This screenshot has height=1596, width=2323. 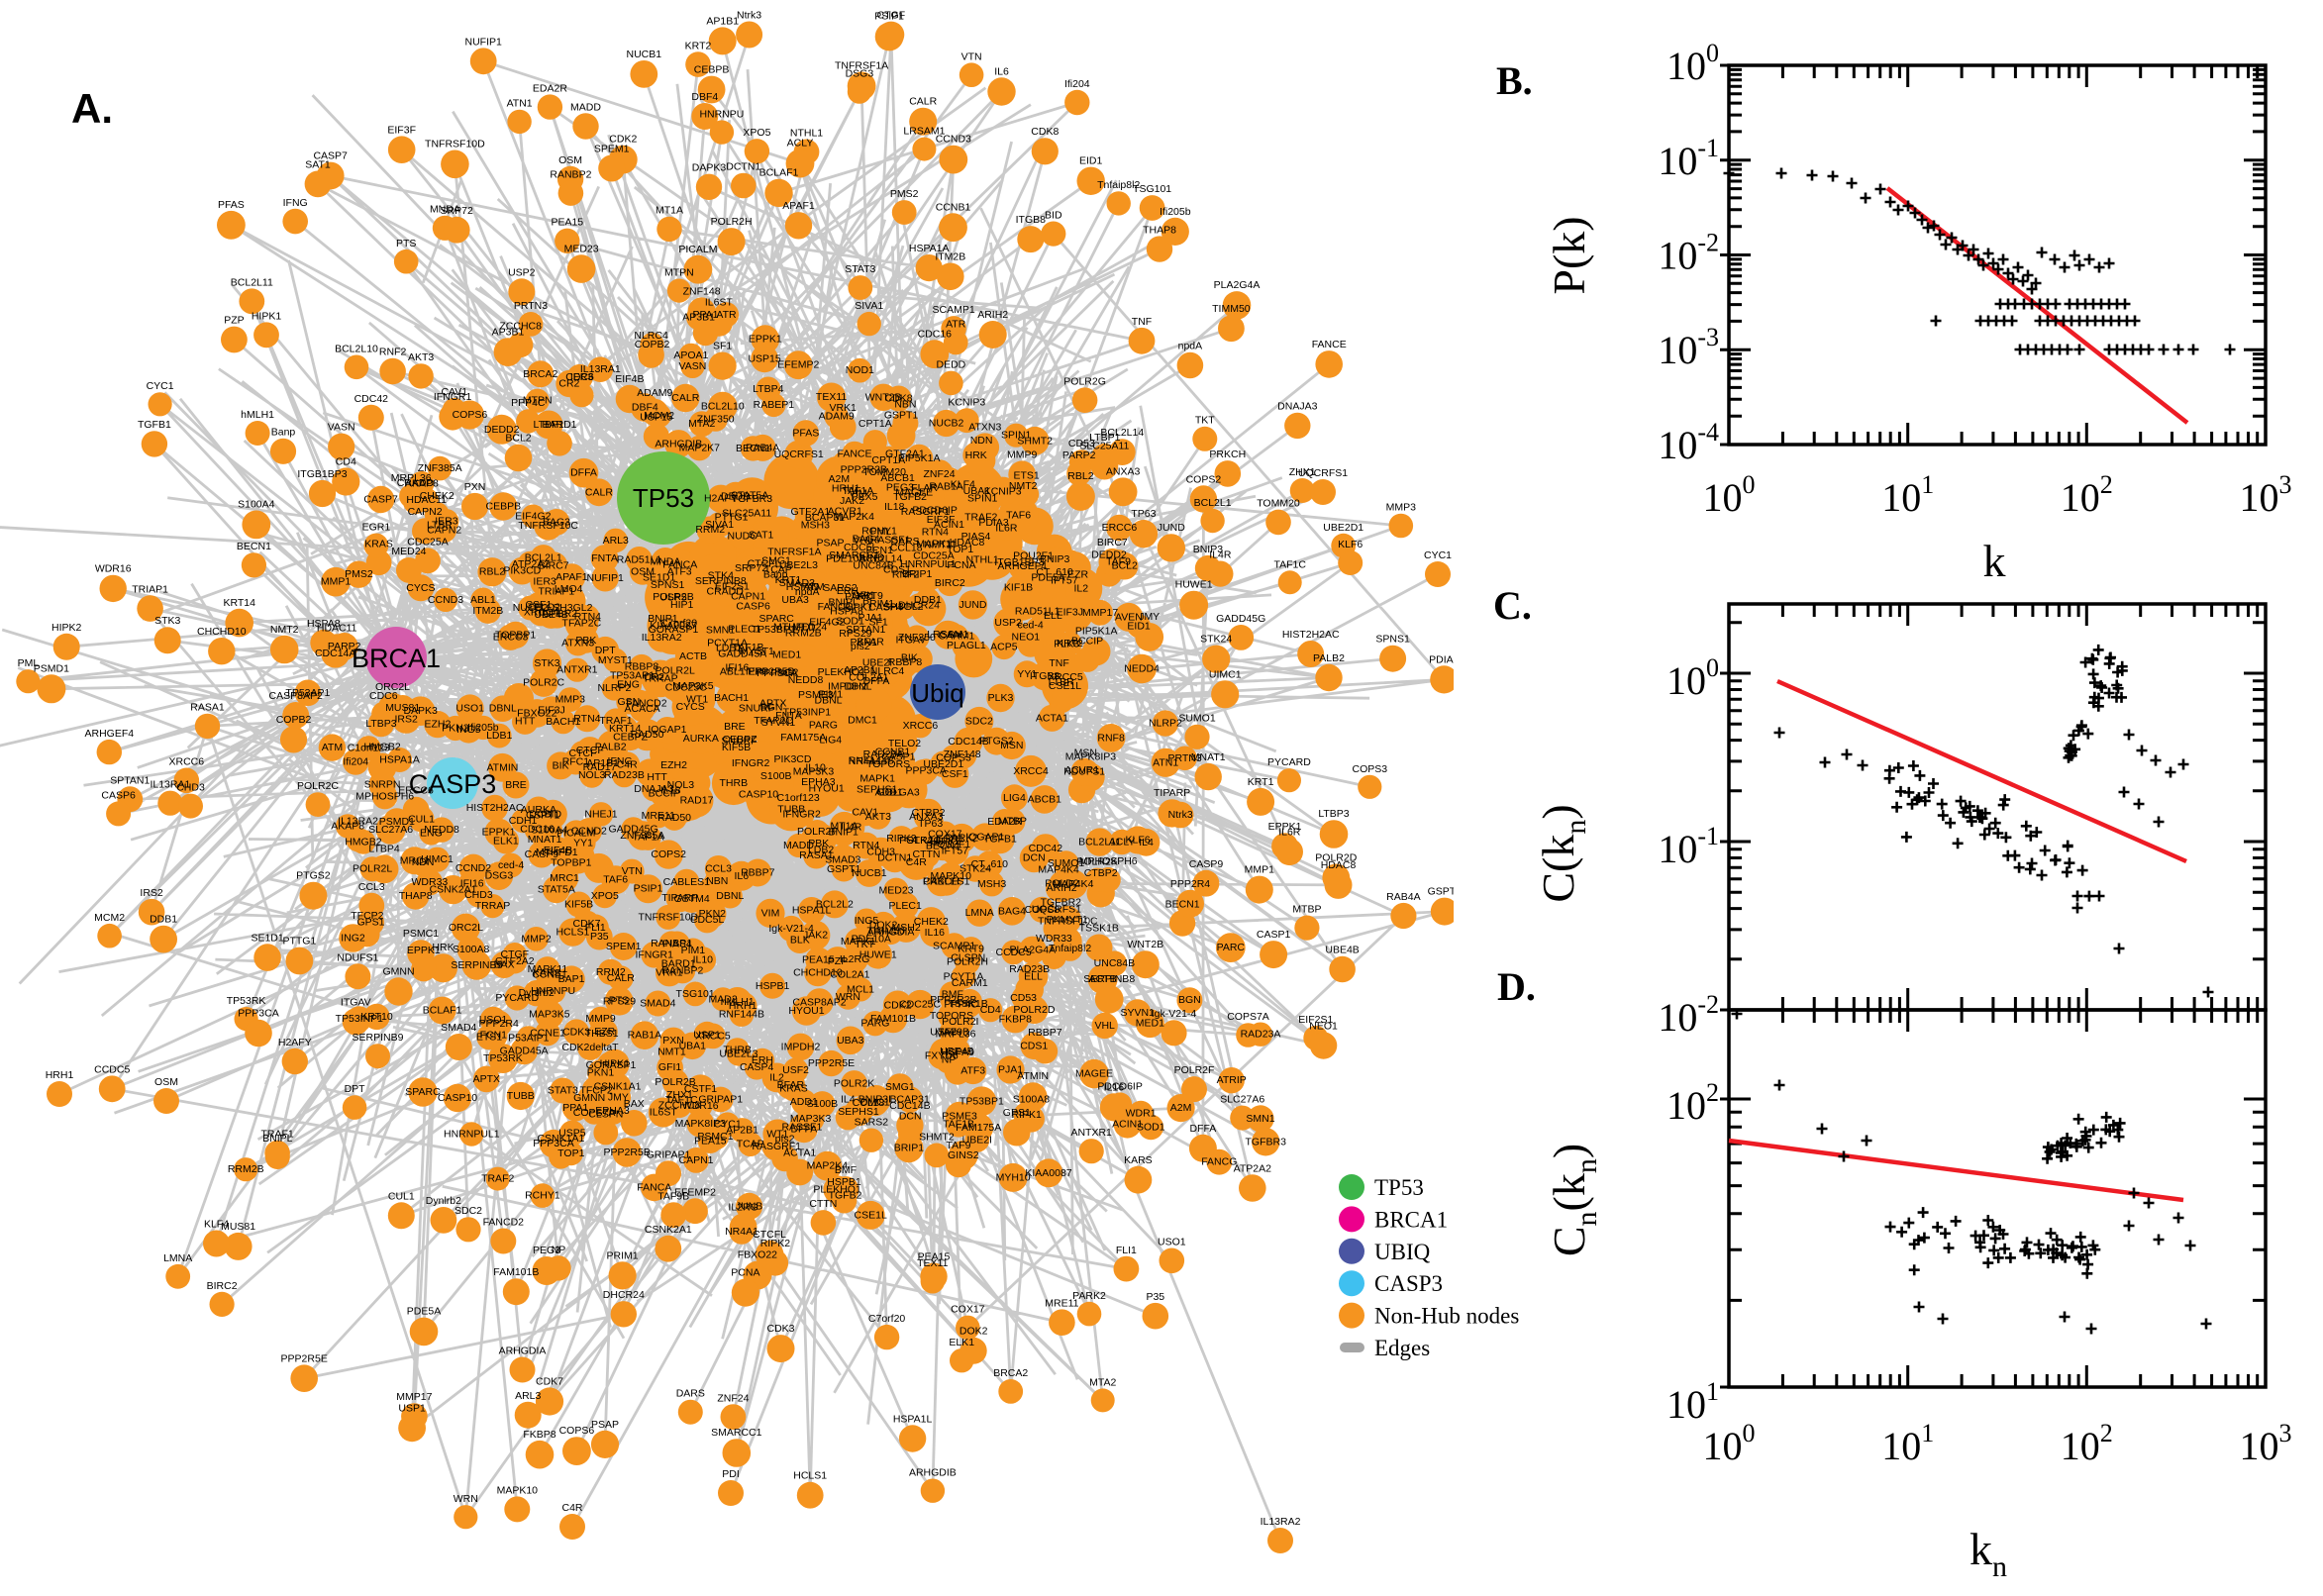 I want to click on svg-text: DNAJA3, so click(x=1297, y=407).